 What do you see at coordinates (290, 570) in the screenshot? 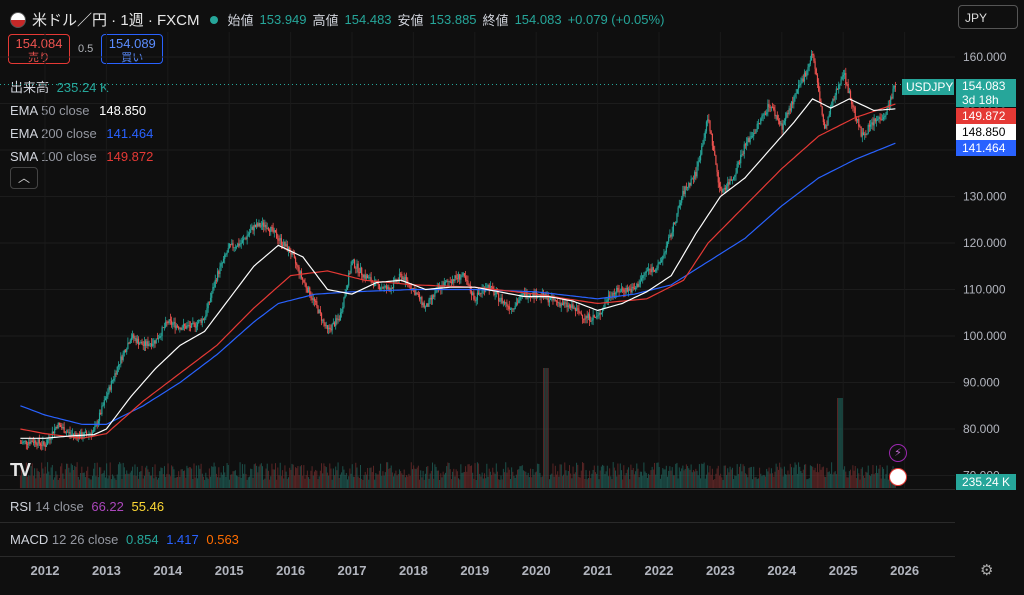
I see `x-tick-label: 2016` at bounding box center [290, 570].